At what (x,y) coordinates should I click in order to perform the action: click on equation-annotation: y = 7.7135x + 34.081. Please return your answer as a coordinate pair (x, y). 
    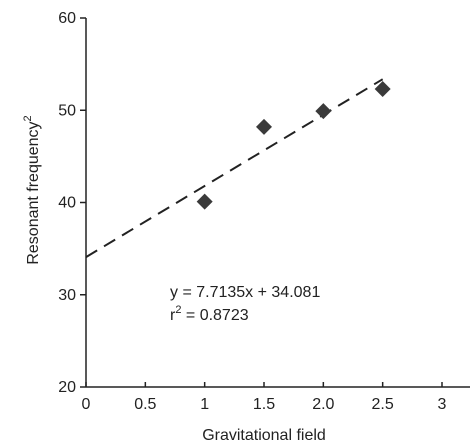
    Looking at the image, I should click on (245, 292).